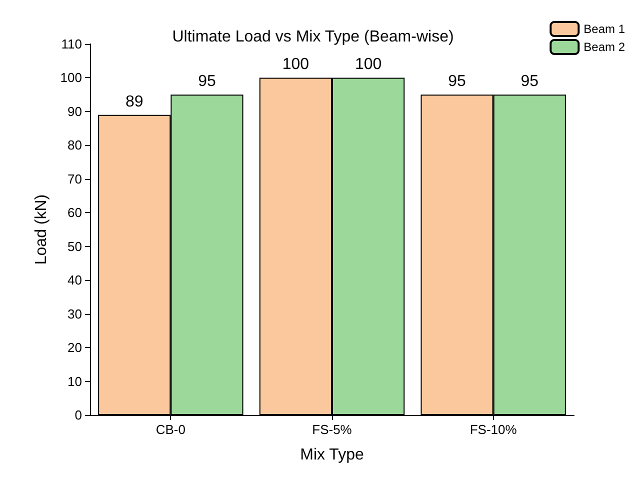 This screenshot has height=482, width=640. I want to click on y-tick-label: 10, so click(75, 381).